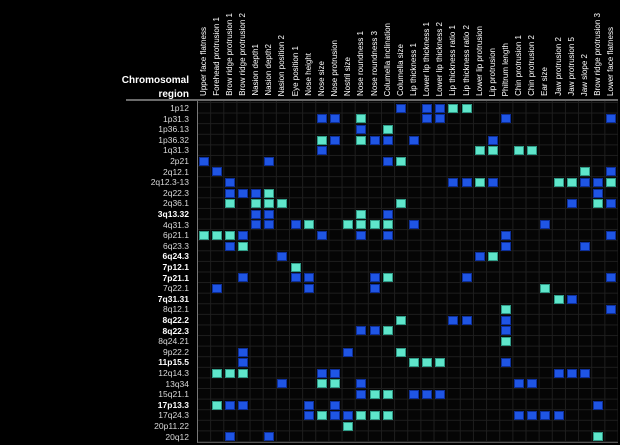 Image resolution: width=620 pixels, height=445 pixels. What do you see at coordinates (177, 383) in the screenshot?
I see `row-label: 13q34` at bounding box center [177, 383].